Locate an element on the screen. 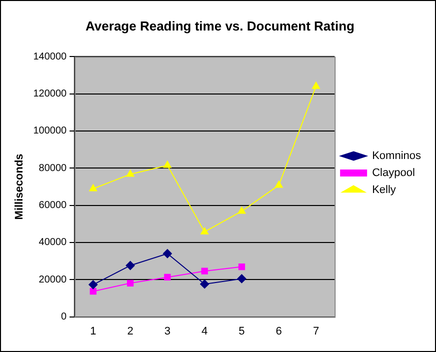  y-tick-label: 20000 is located at coordinates (53, 280).